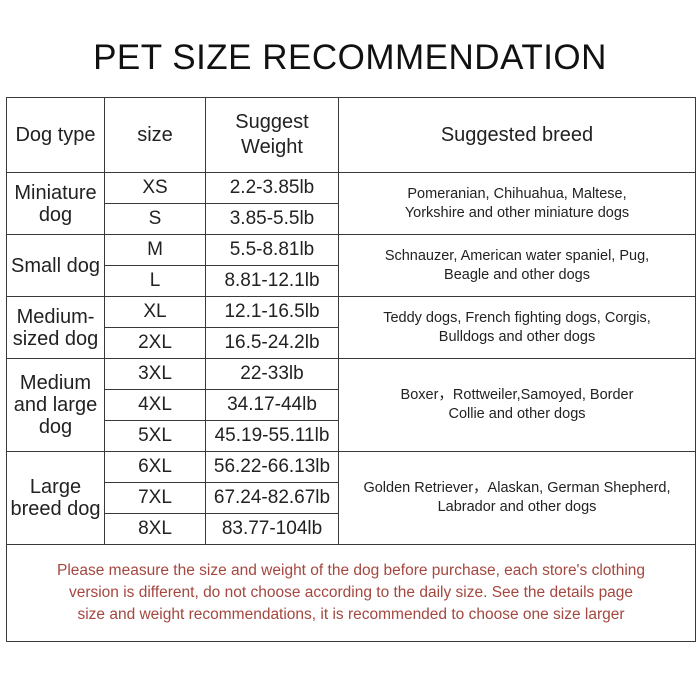 The height and width of the screenshot is (700, 700). Describe the element at coordinates (55, 405) in the screenshot. I see `dog-type-cell: Medium and large dog` at that location.